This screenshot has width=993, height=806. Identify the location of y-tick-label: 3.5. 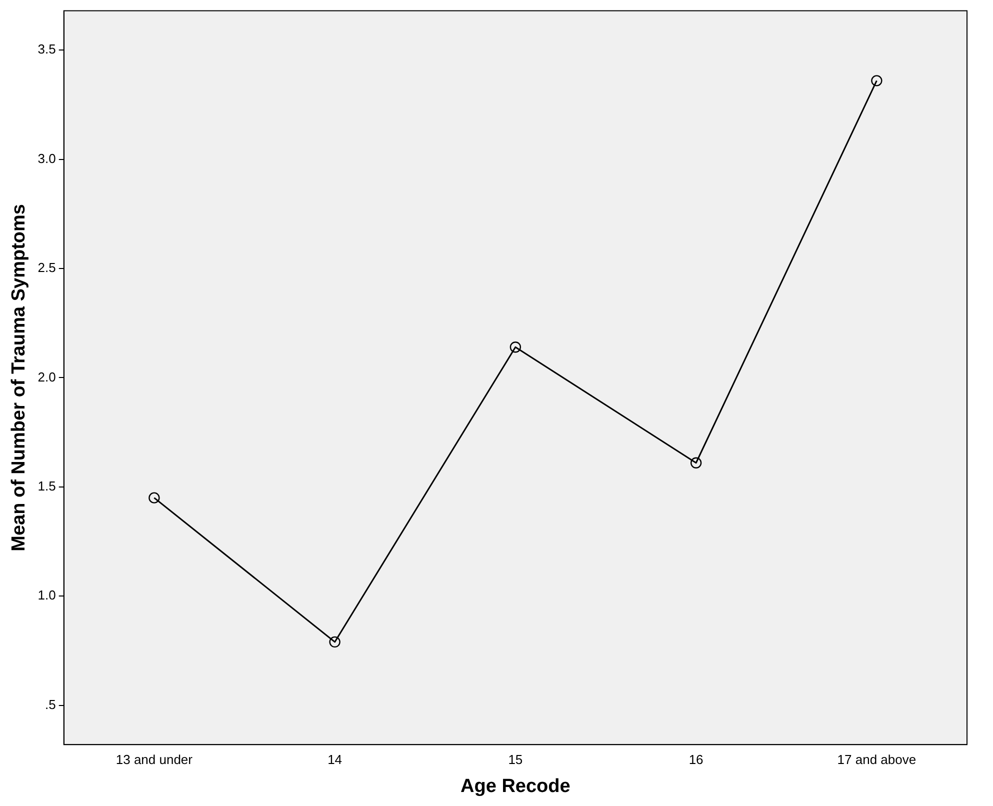
(47, 49).